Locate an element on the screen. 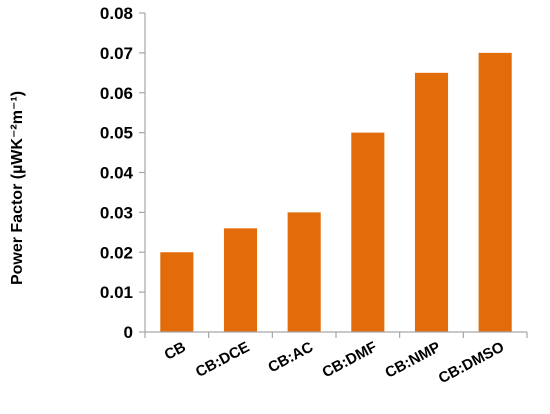  x-category-label: CB:DMSO is located at coordinates (472, 362).